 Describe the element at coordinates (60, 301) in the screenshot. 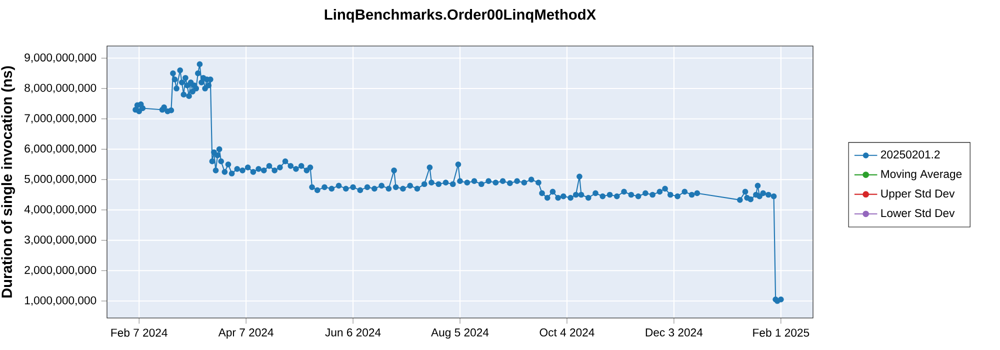

I see `y-tick-label: 1,000,000,000` at that location.